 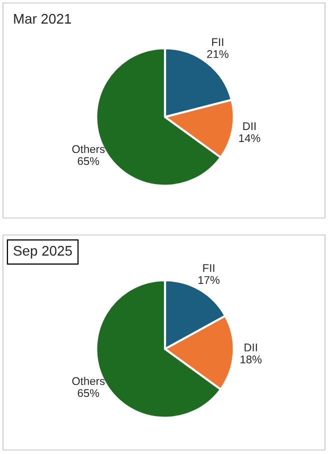 I want to click on data-label: 18%, so click(x=251, y=360).